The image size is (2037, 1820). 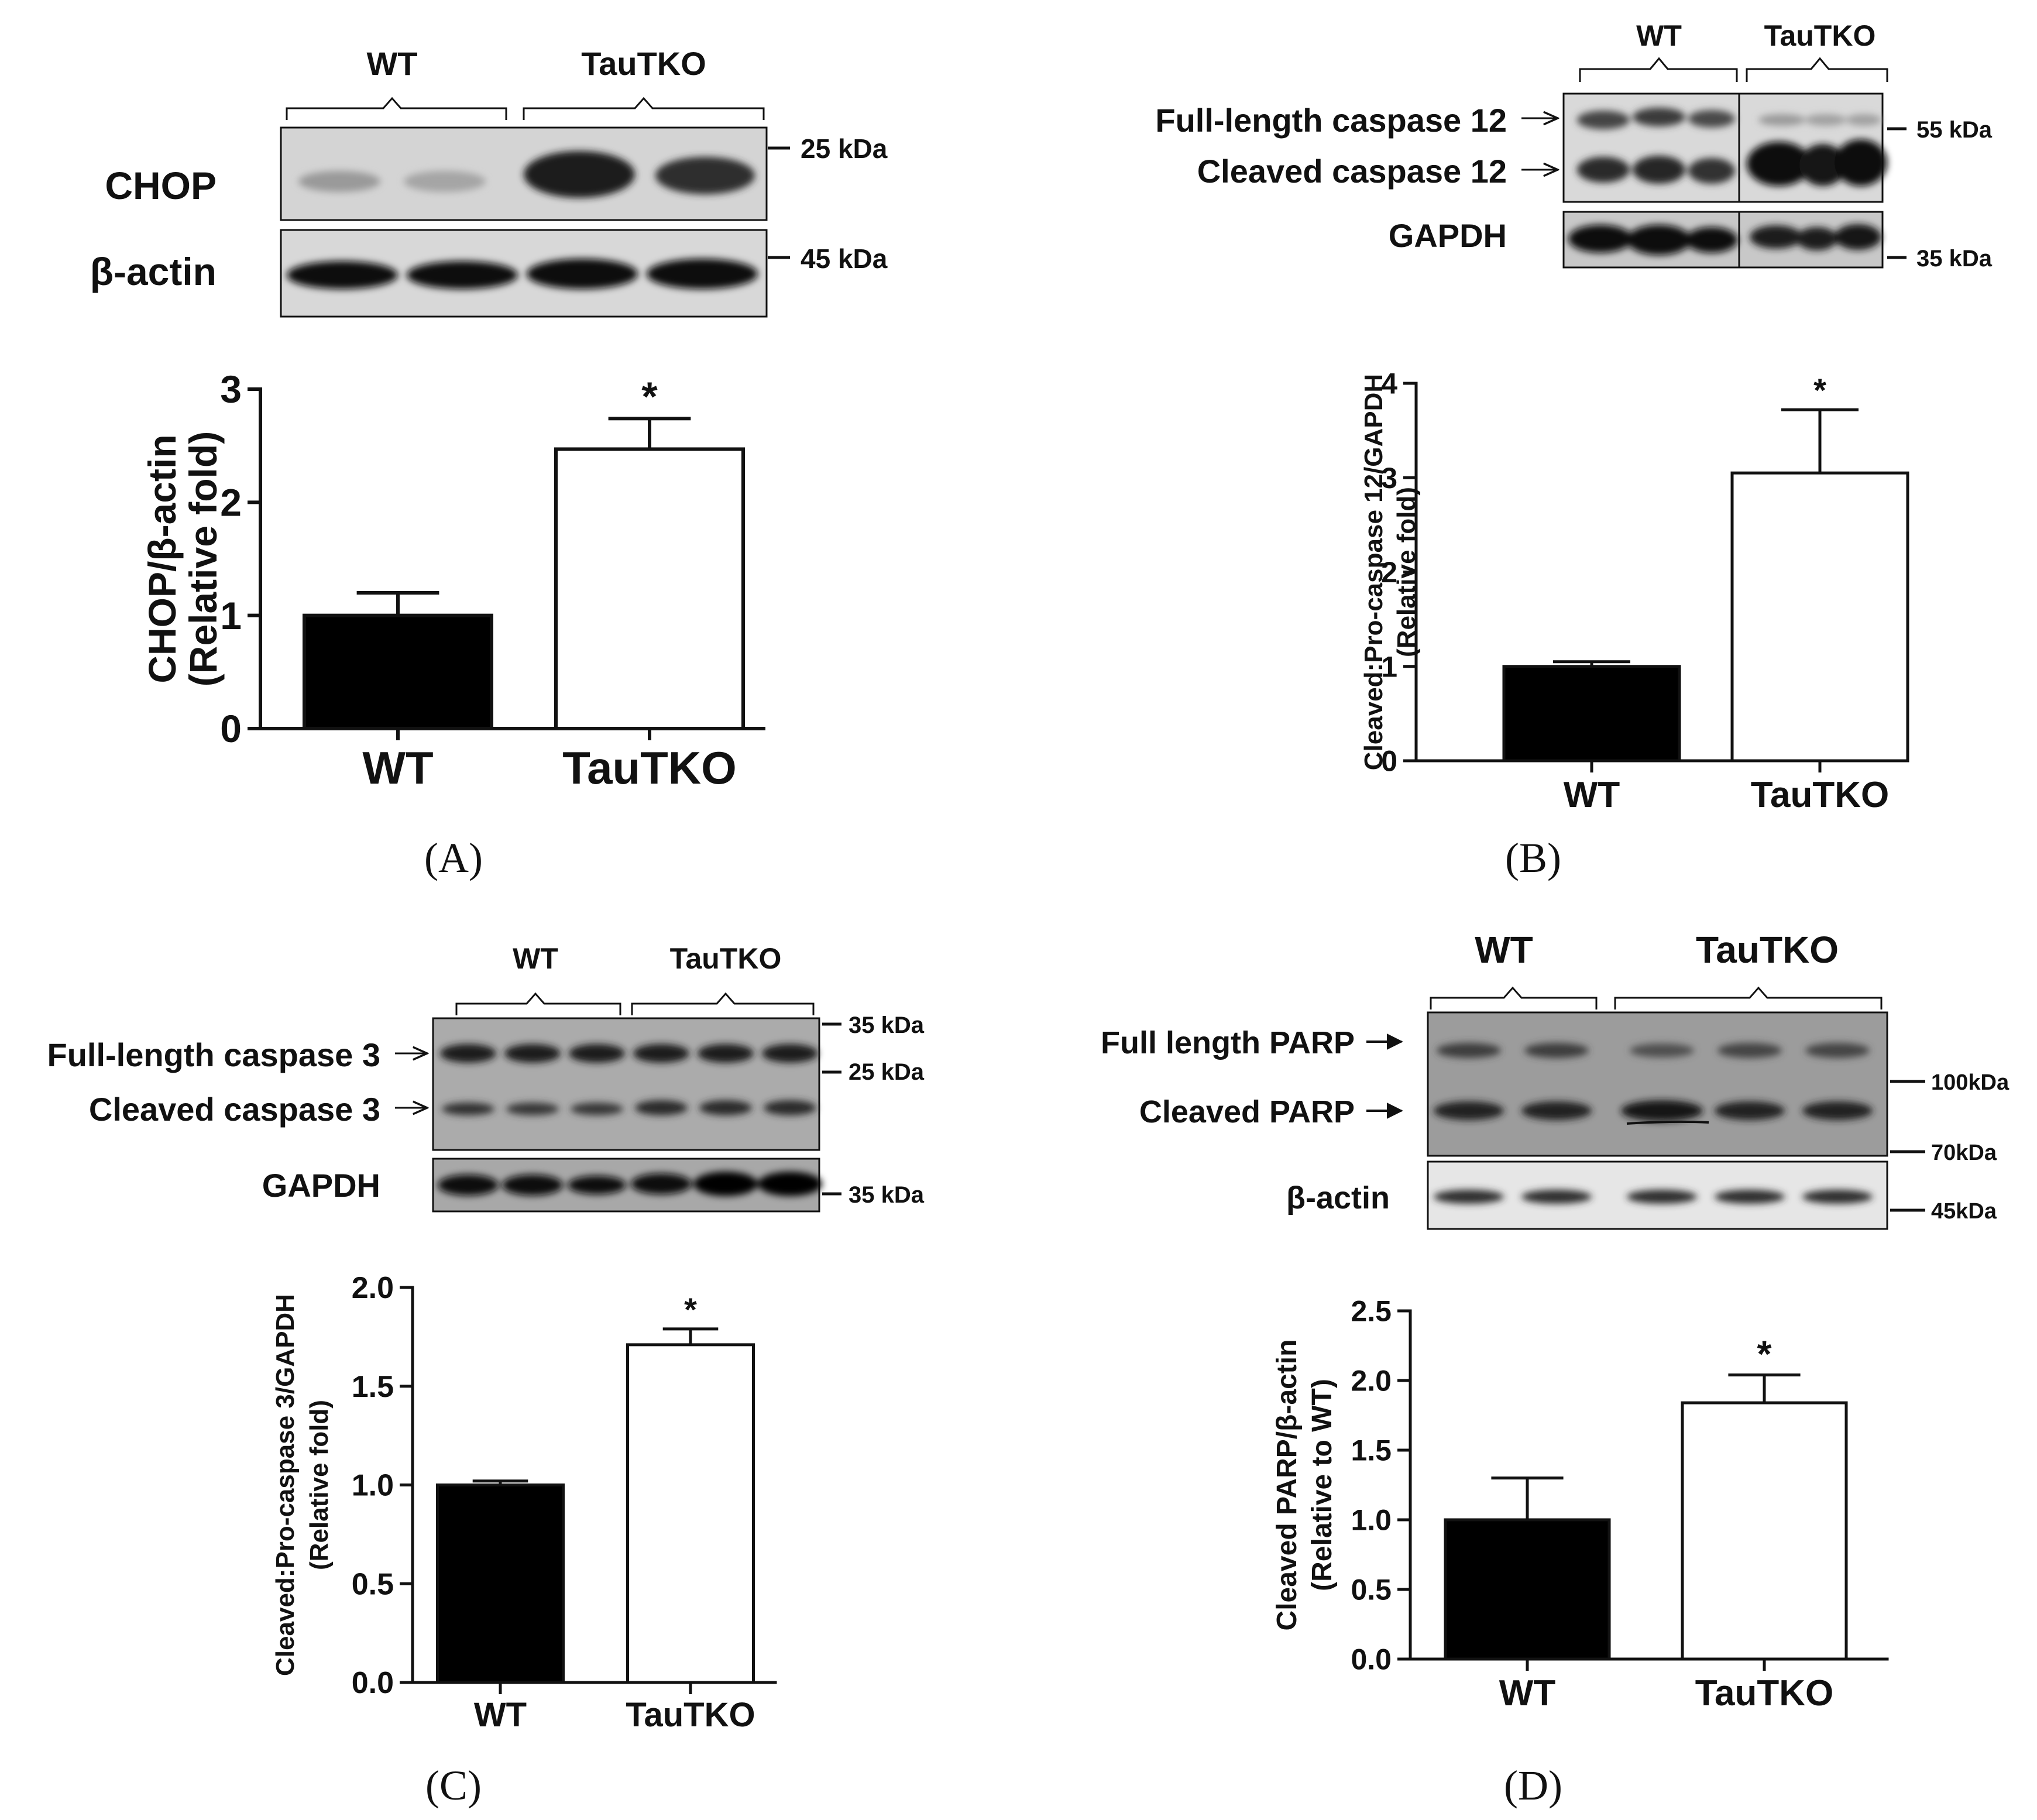 I want to click on blot-c-caspase3-bands, so click(x=629, y=1079).